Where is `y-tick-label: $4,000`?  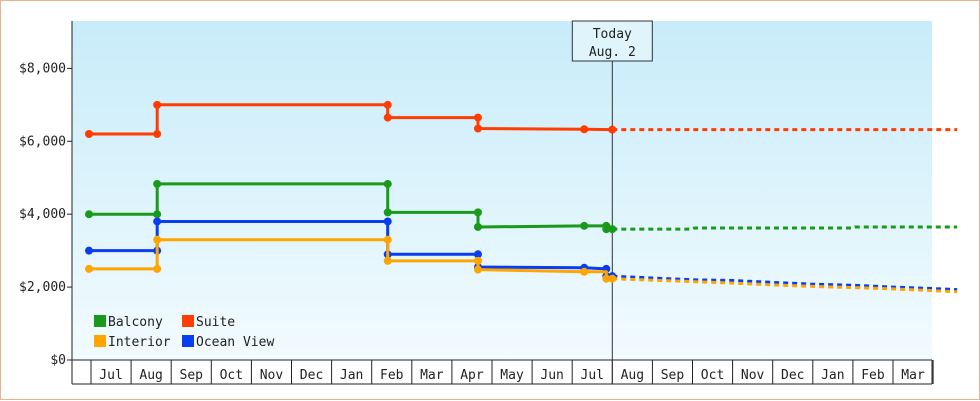 y-tick-label: $4,000 is located at coordinates (42, 214).